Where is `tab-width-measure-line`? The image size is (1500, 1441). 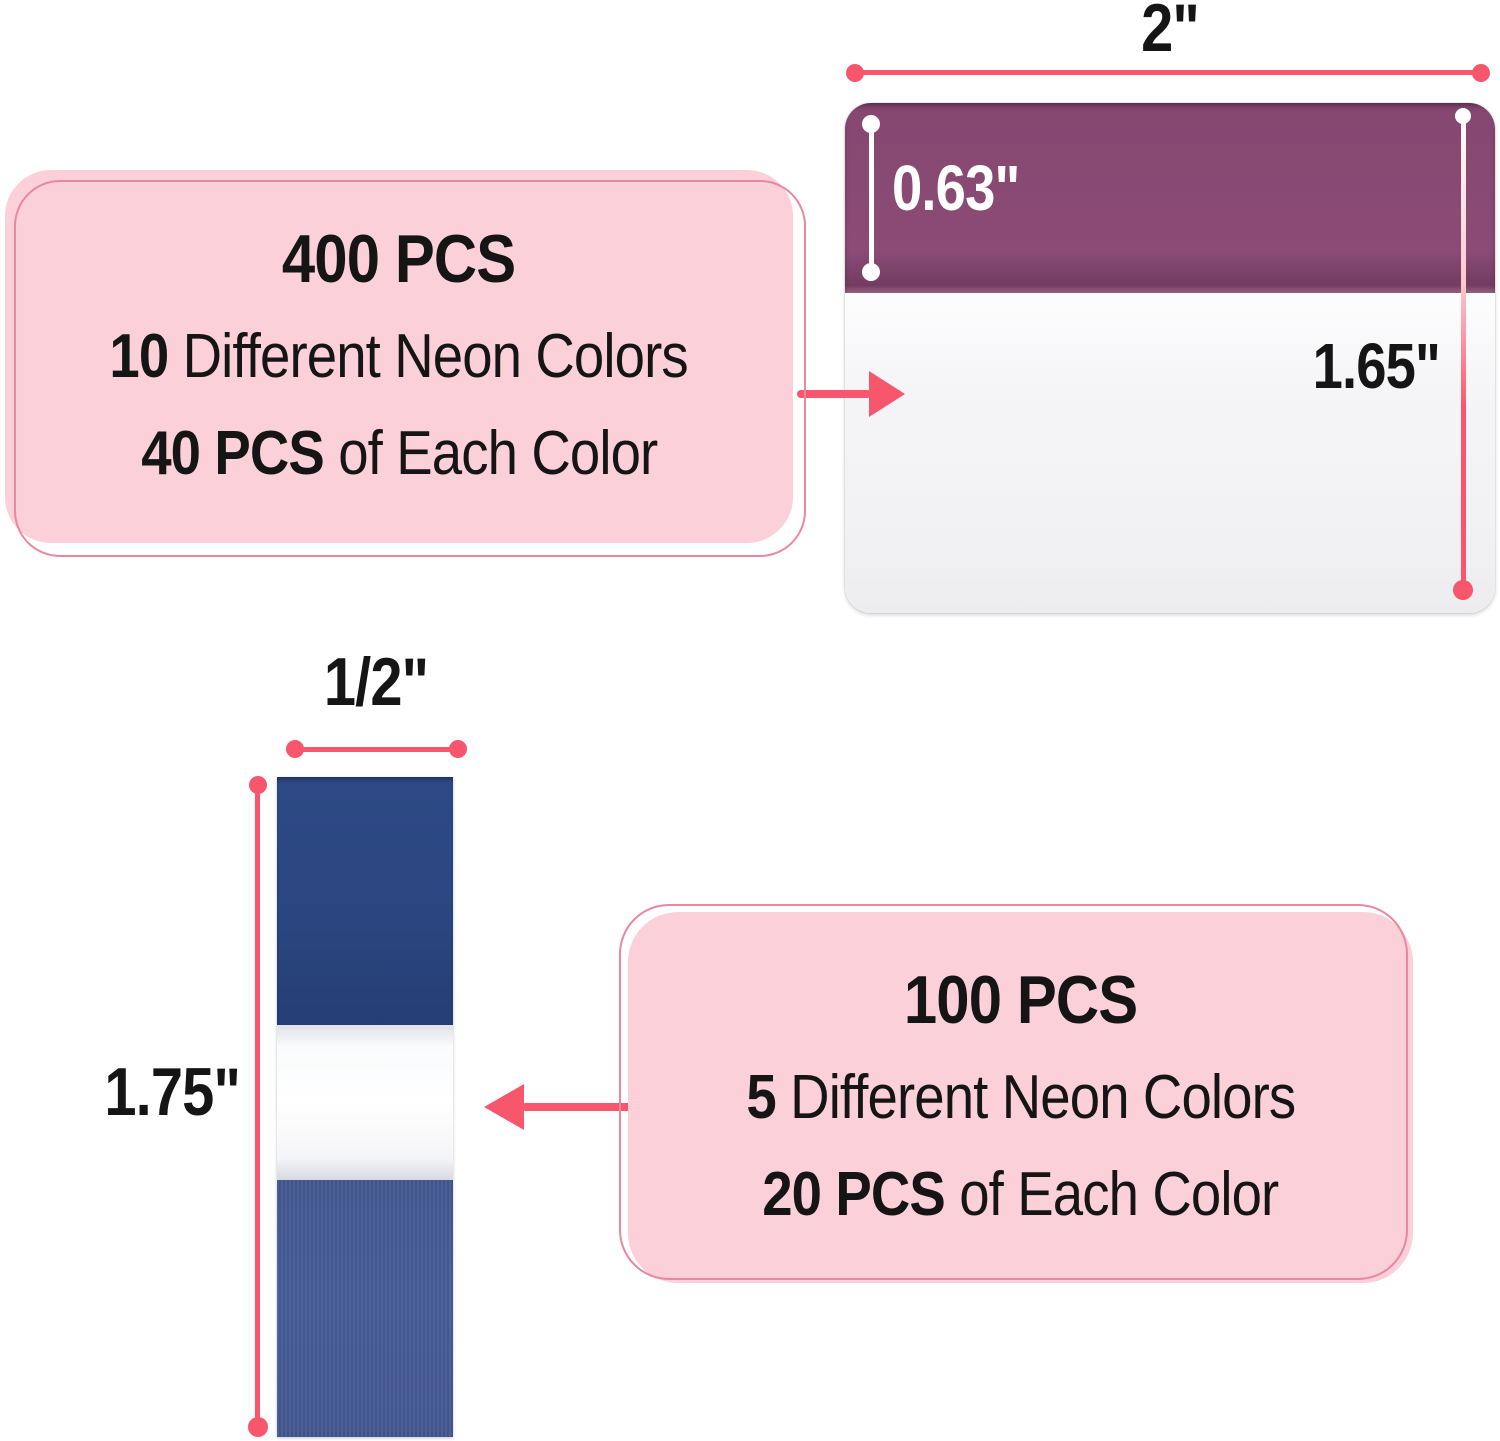
tab-width-measure-line is located at coordinates (376, 749).